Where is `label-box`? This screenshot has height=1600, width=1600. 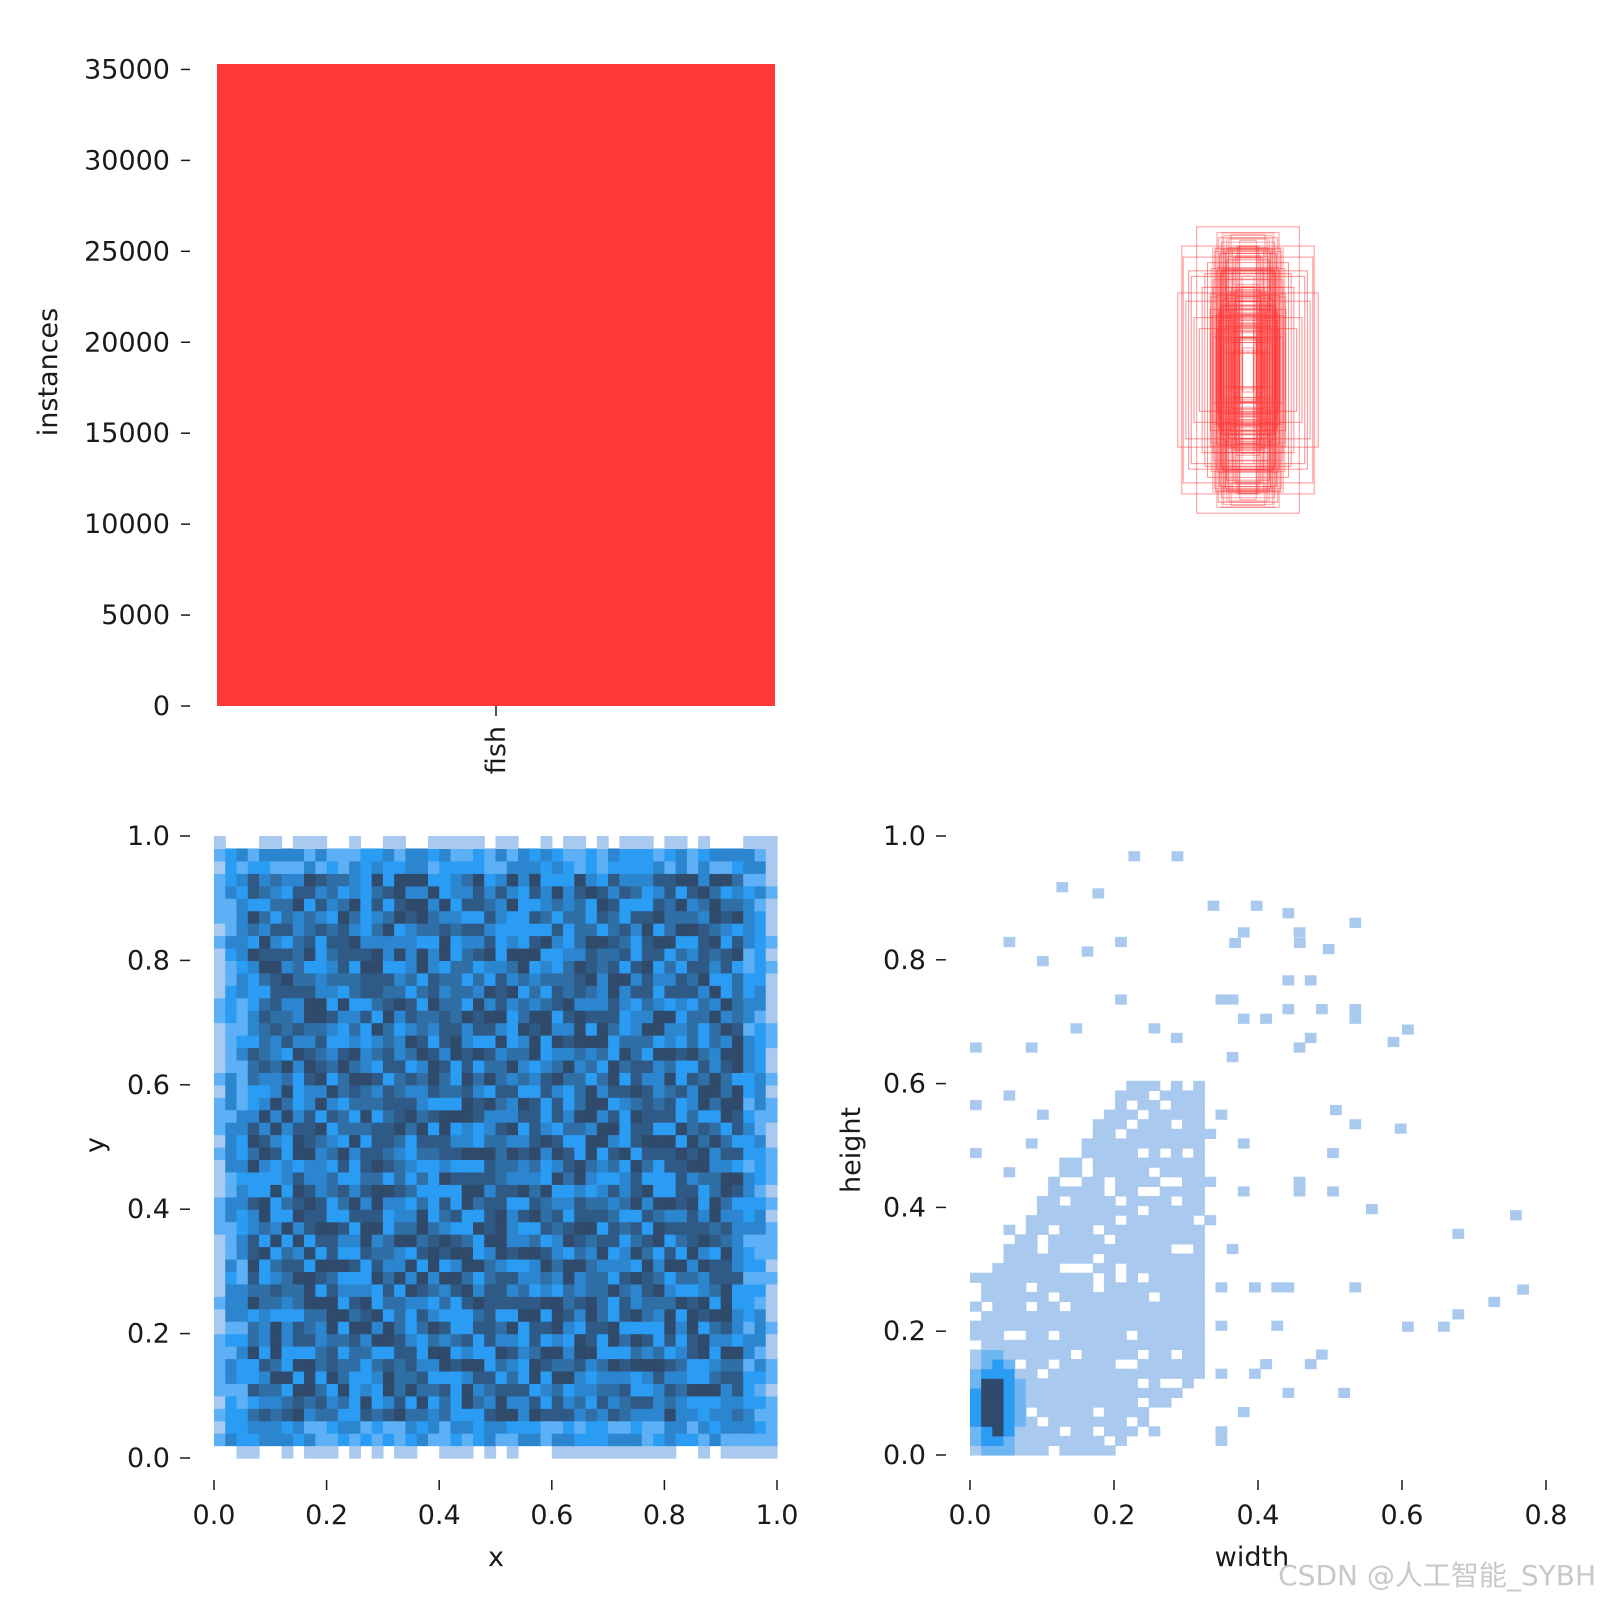
label-box is located at coordinates (1248, 370).